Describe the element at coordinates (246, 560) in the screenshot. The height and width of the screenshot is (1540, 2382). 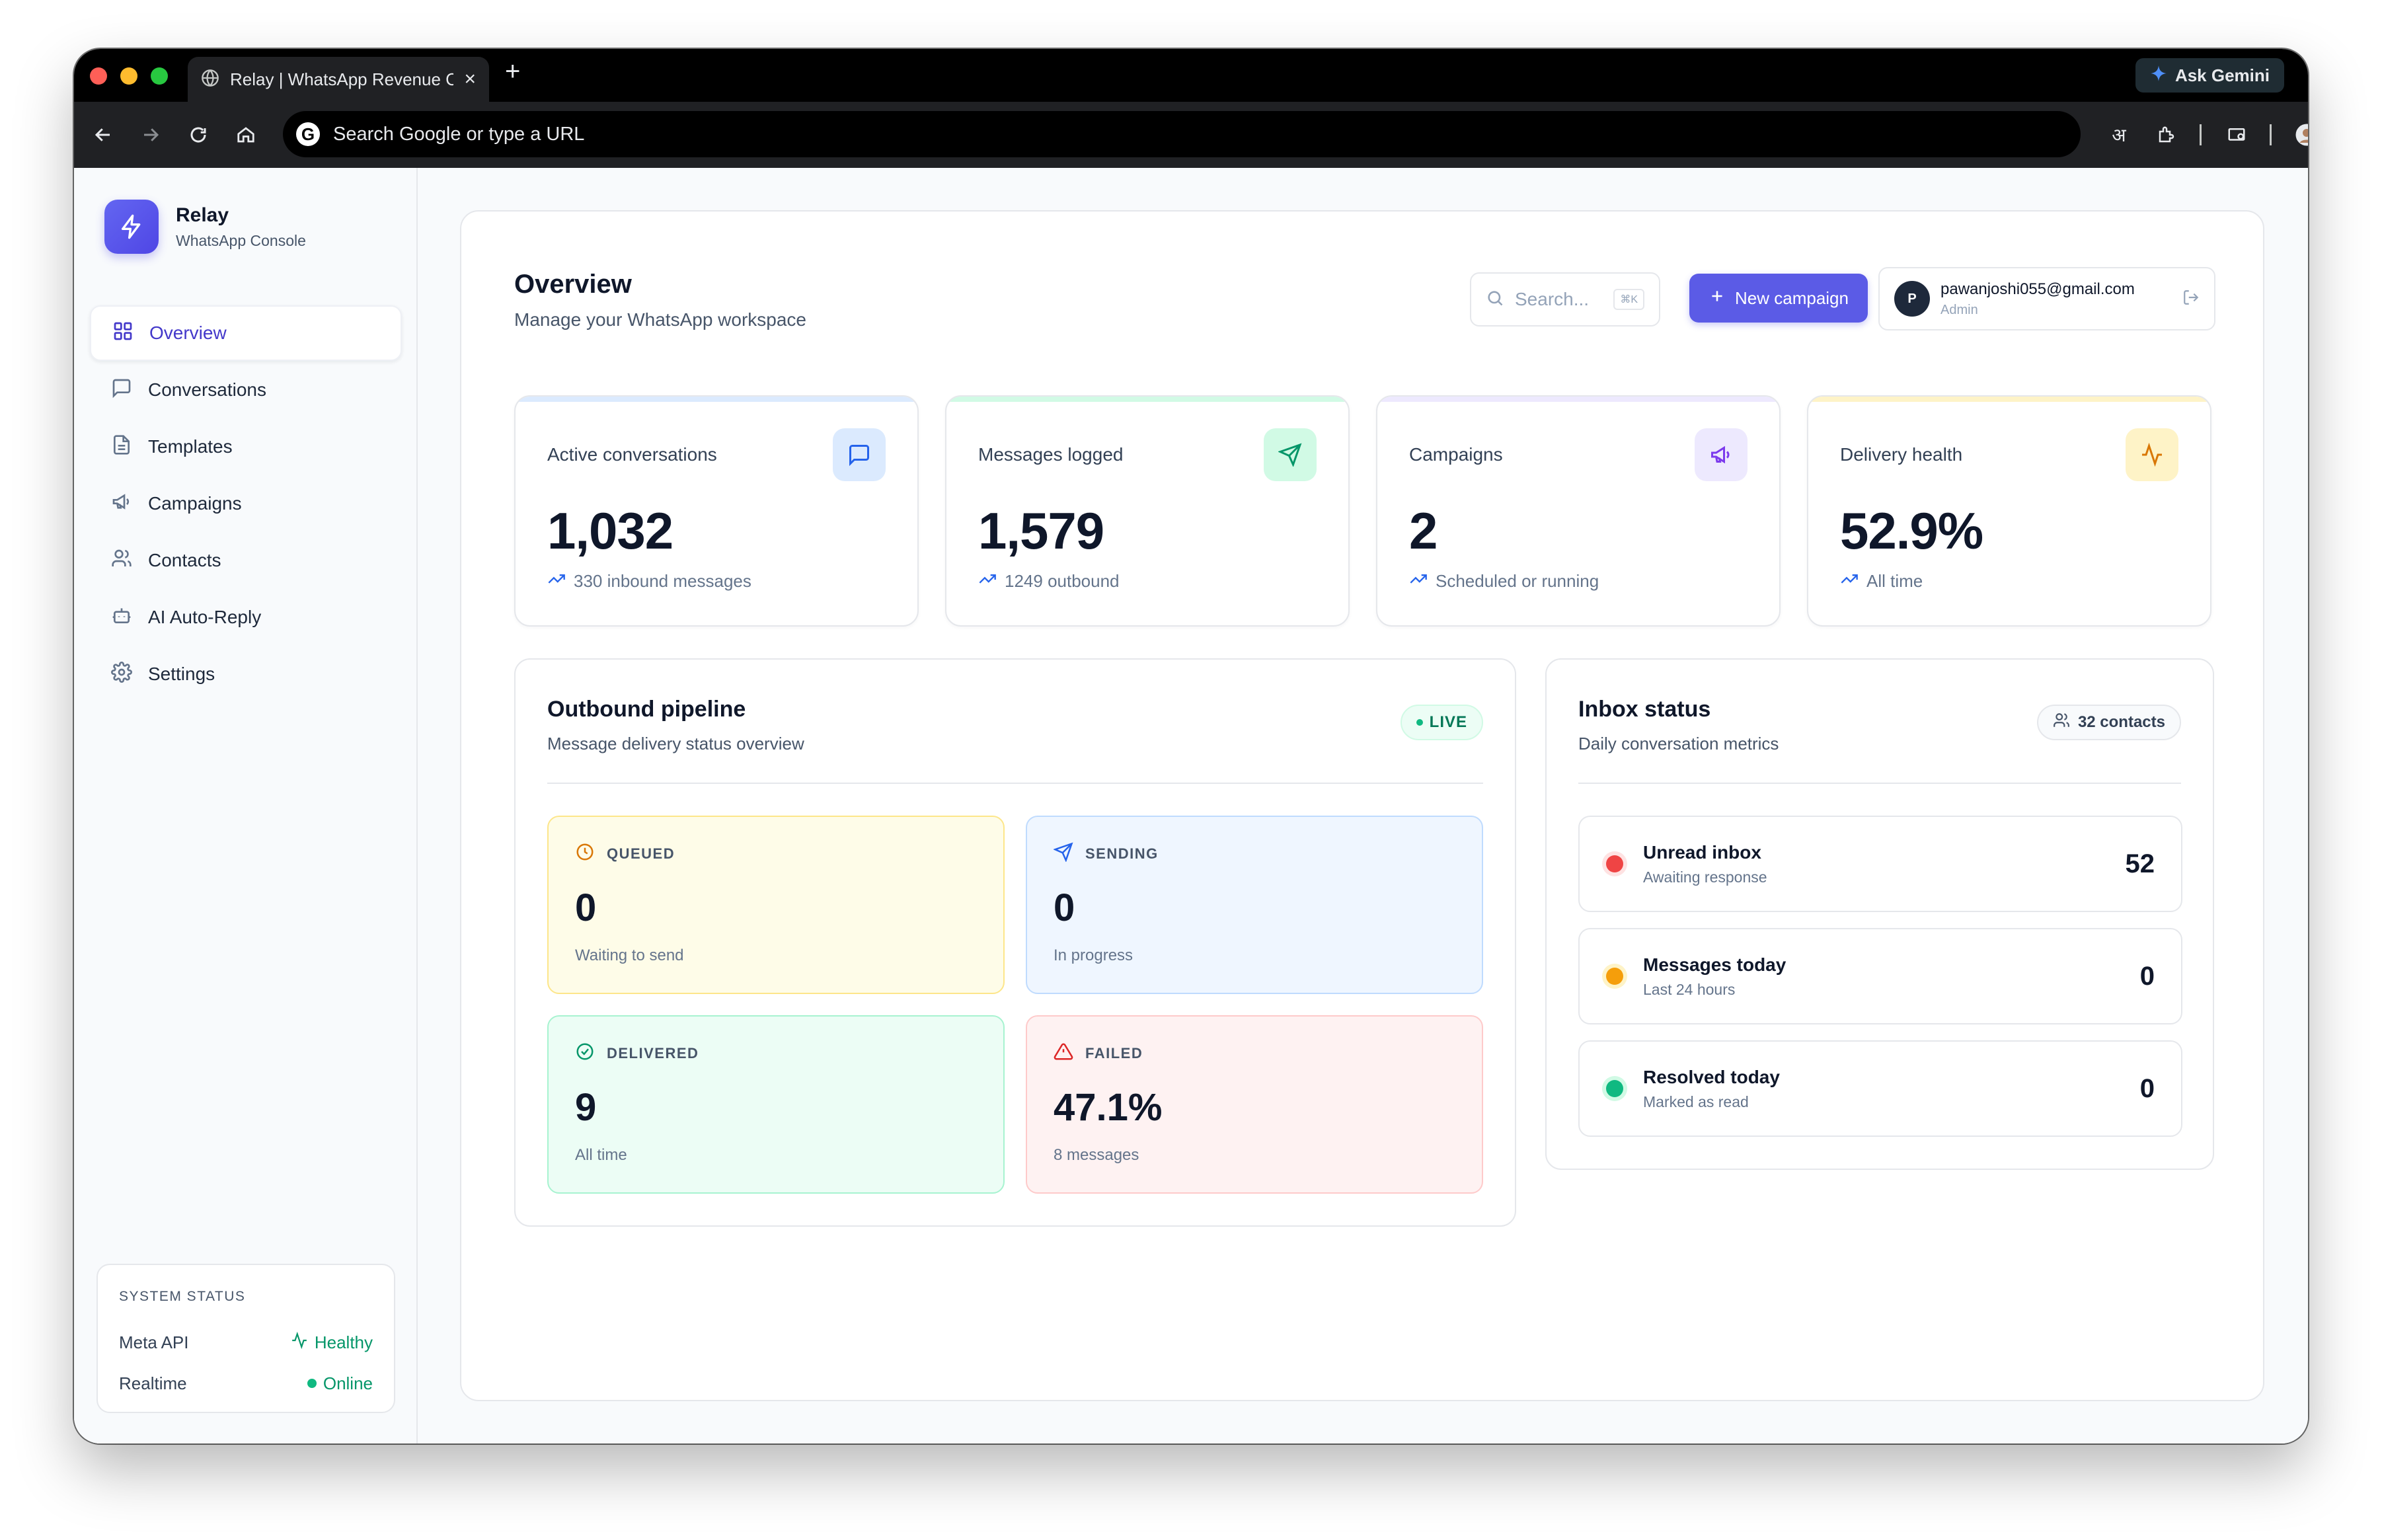
I see `sidebar-item-contacts: Contacts` at that location.